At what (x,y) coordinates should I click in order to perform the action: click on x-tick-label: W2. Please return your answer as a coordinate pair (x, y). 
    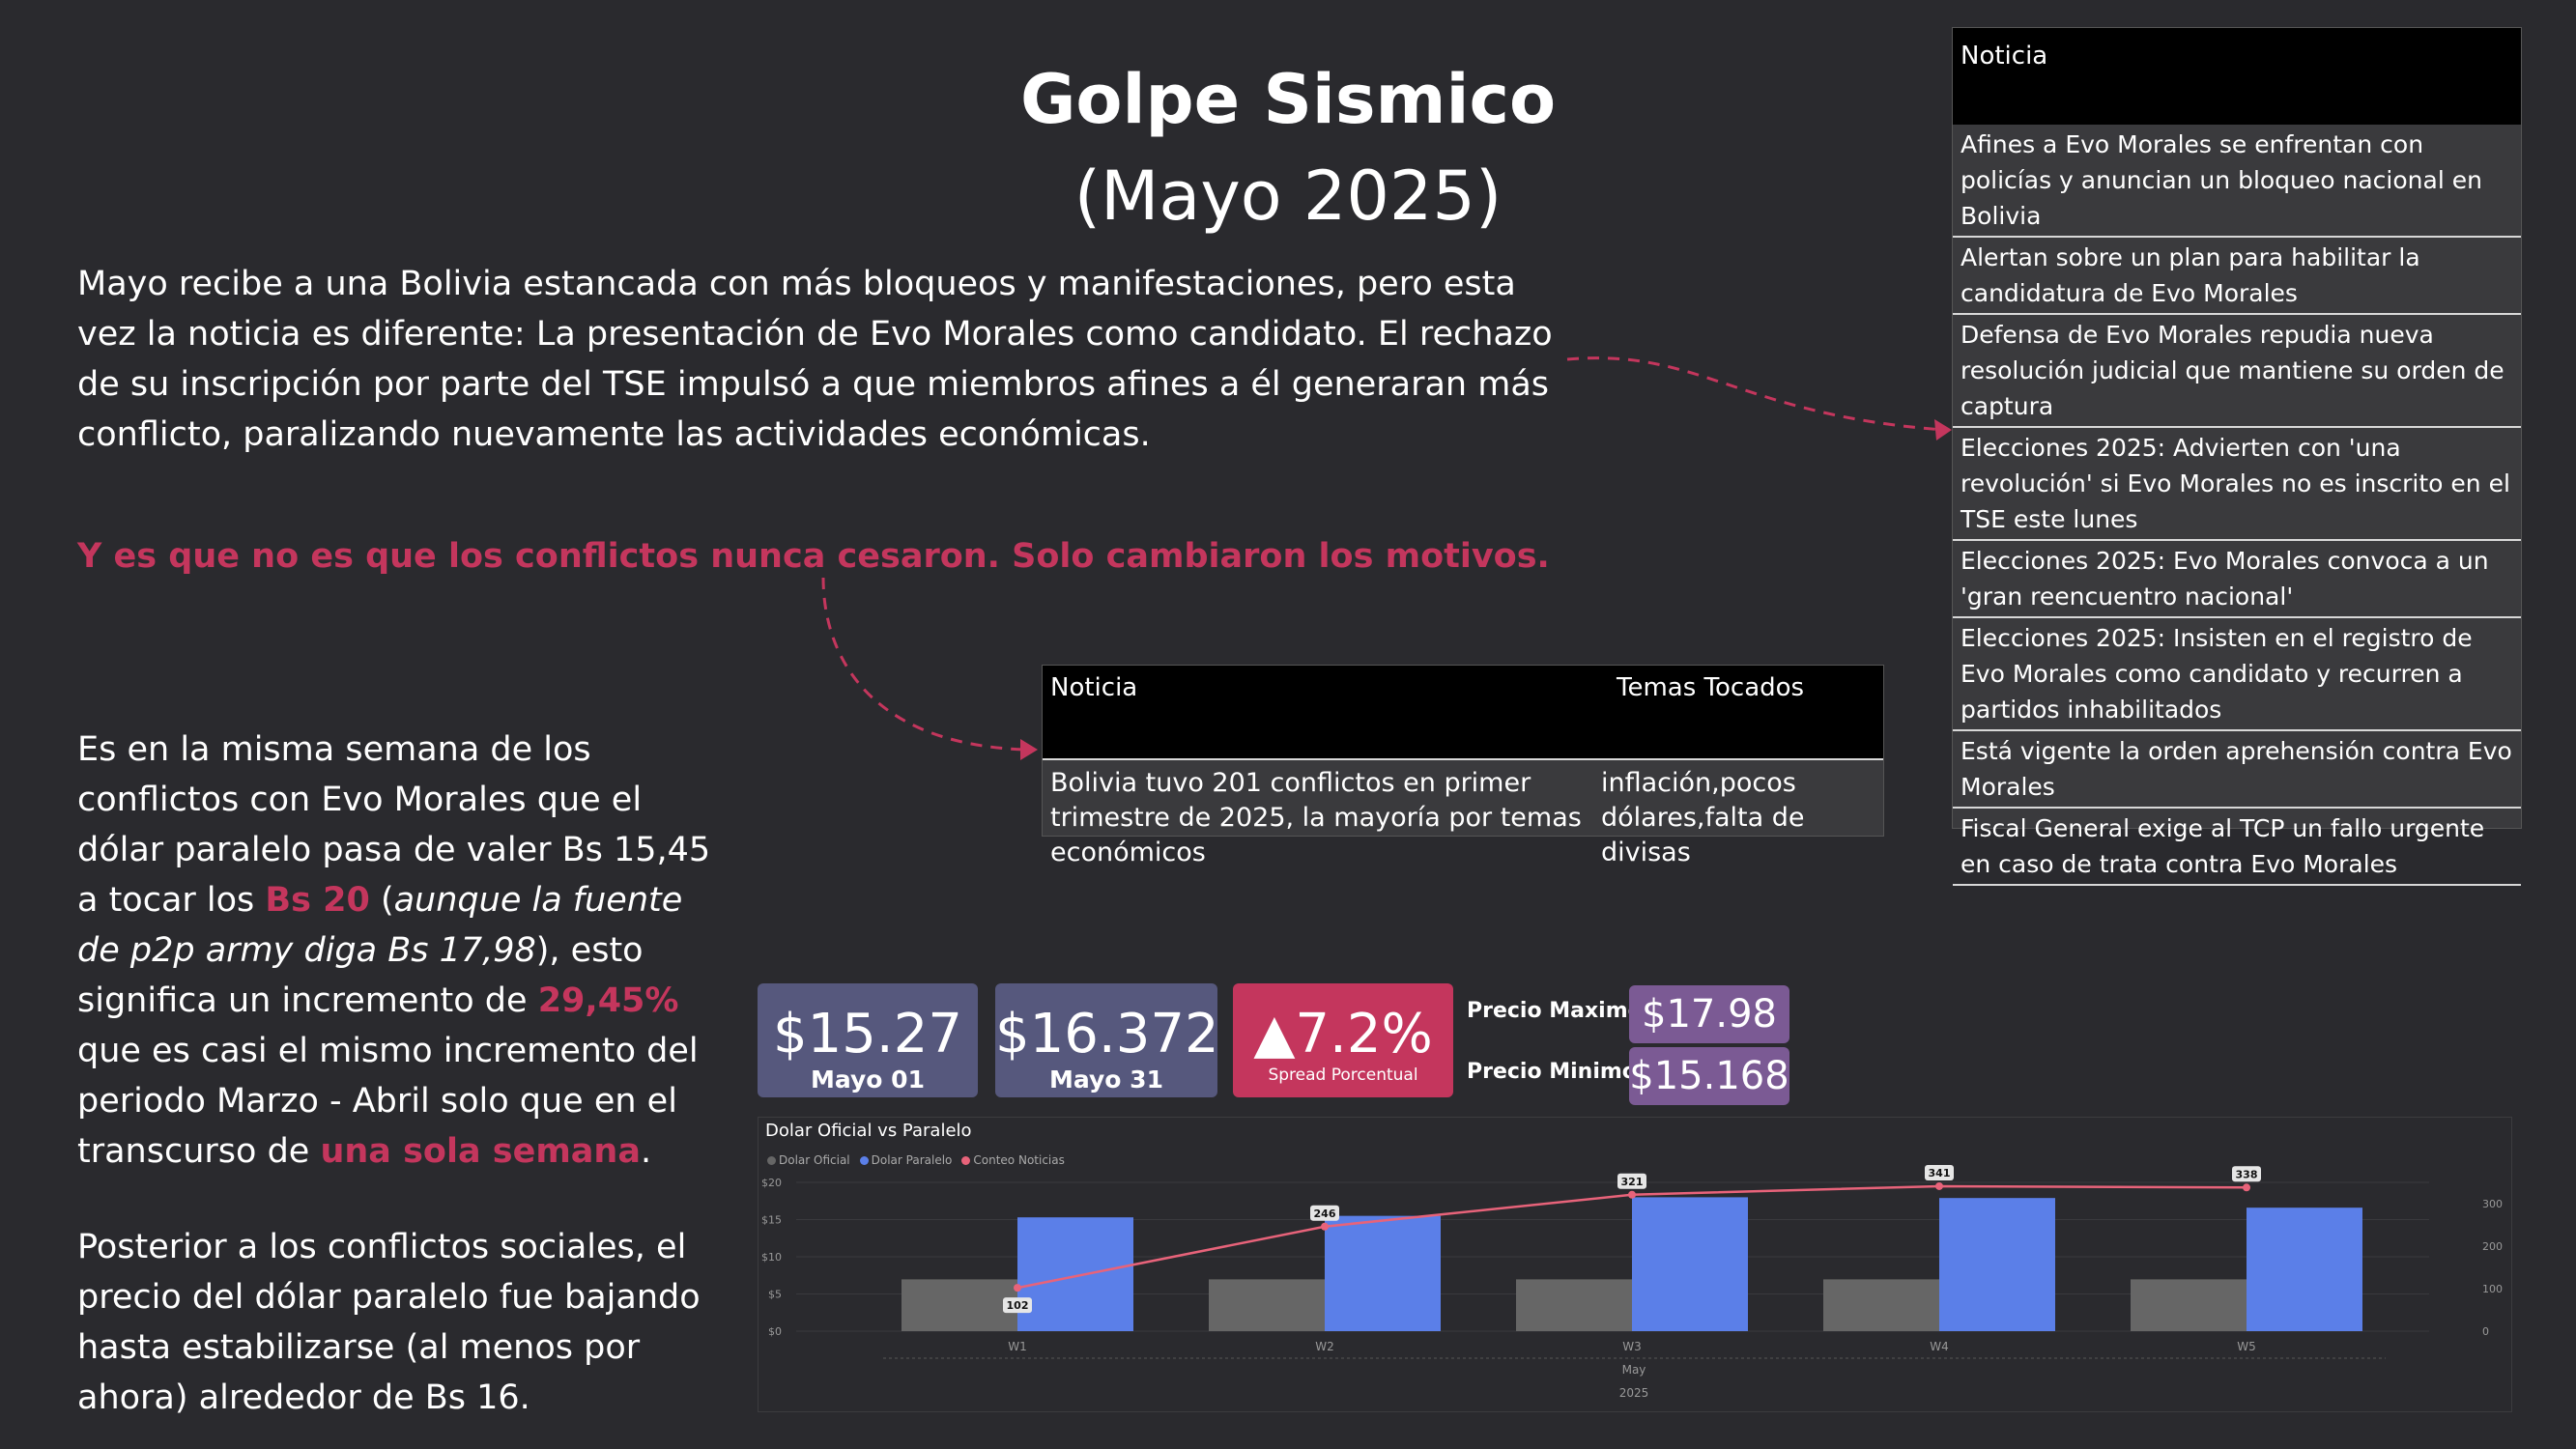
    Looking at the image, I should click on (1325, 1346).